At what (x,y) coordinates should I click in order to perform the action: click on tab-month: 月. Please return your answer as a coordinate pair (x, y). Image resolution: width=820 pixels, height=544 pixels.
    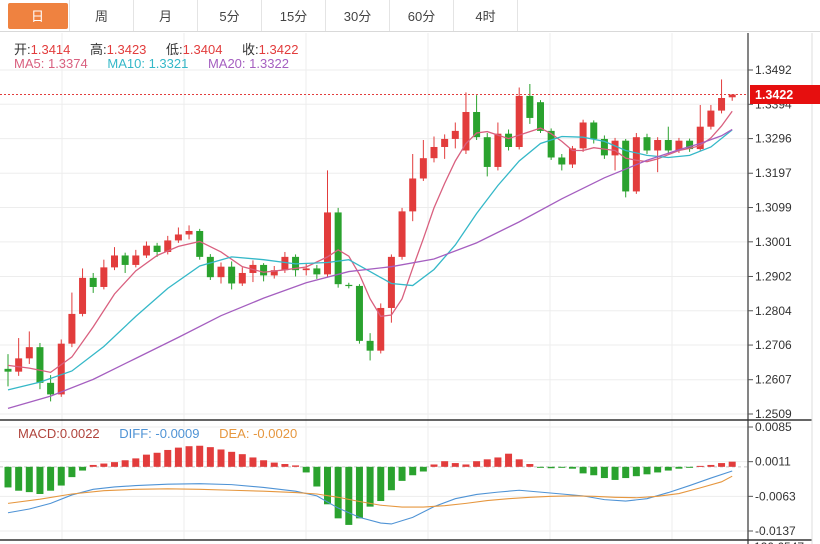
    Looking at the image, I should click on (166, 15).